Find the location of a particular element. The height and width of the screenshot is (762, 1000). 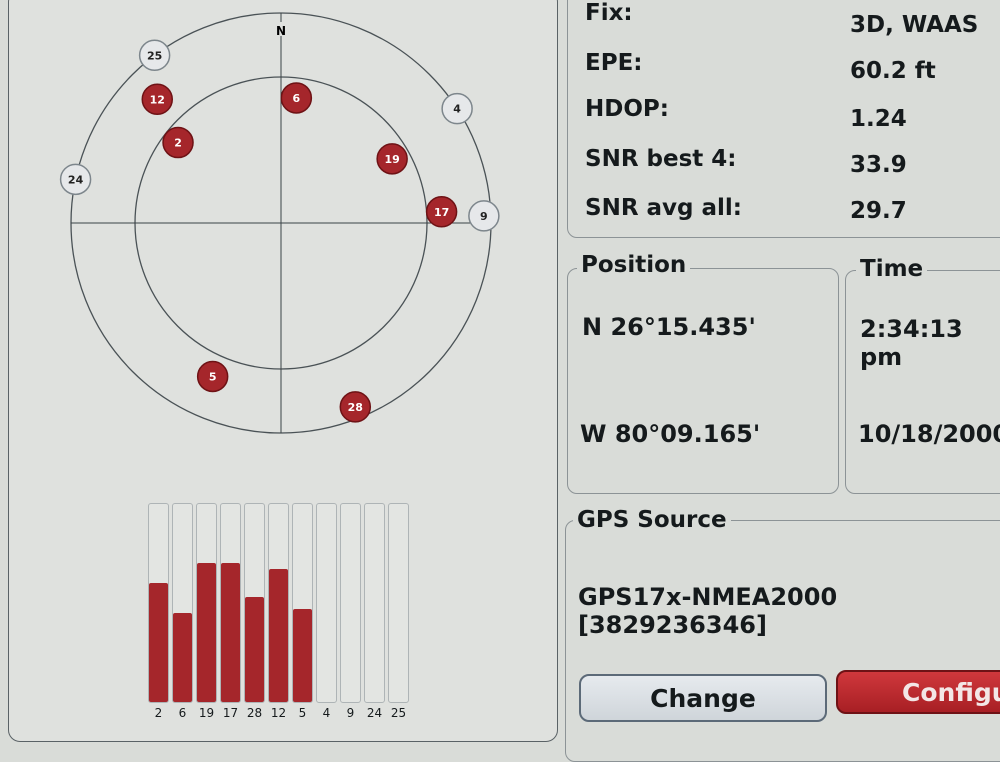

change-button: Change is located at coordinates (703, 698).